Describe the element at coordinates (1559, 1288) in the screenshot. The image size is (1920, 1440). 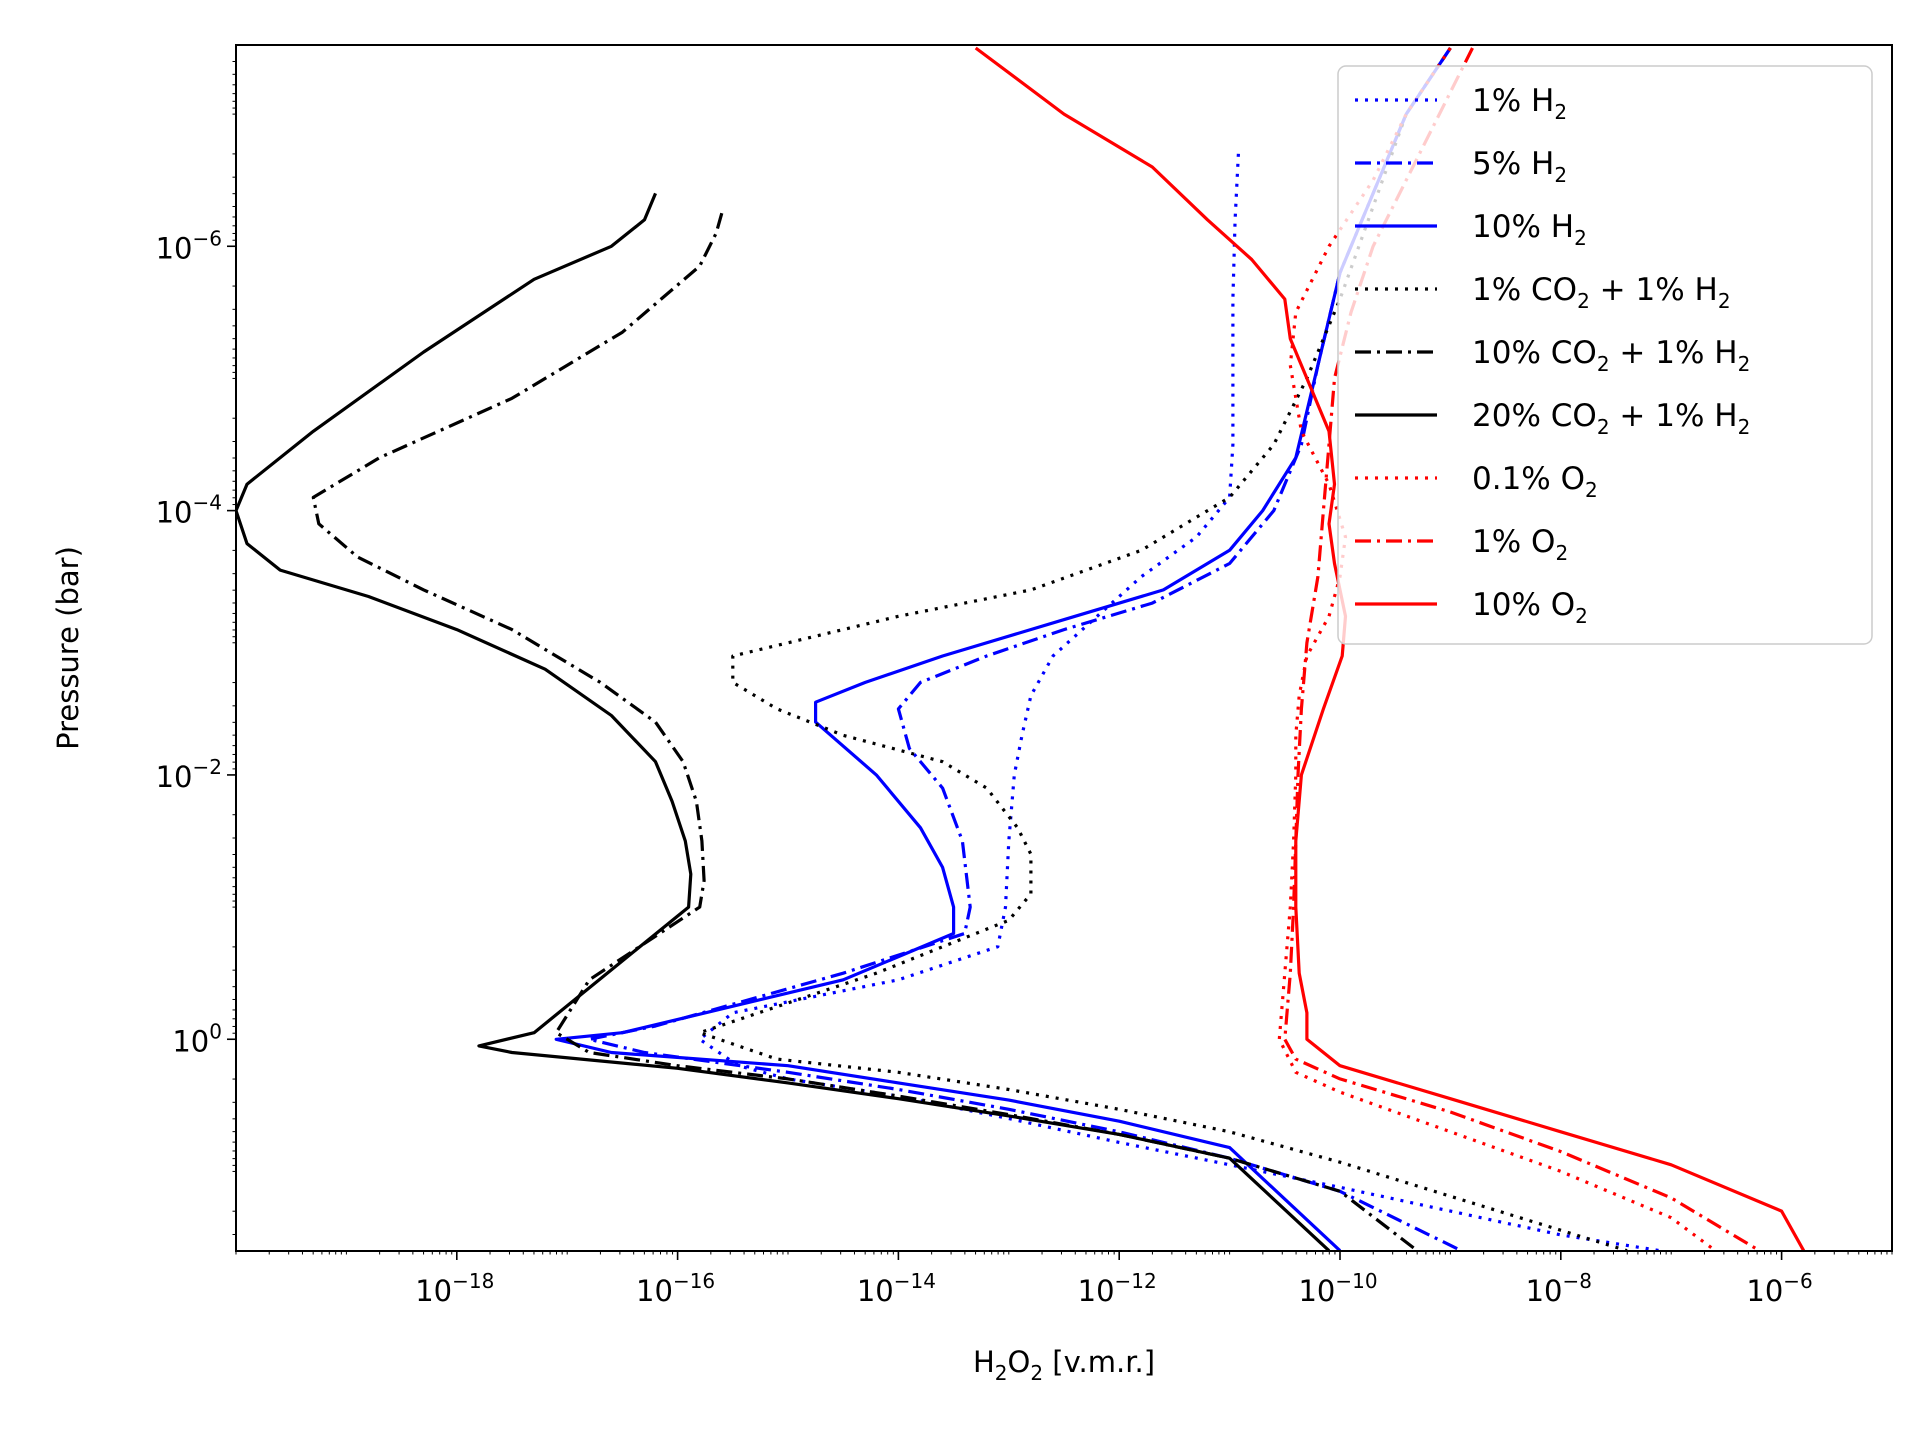
I see `x-tick-label: 10⁻⁸` at that location.